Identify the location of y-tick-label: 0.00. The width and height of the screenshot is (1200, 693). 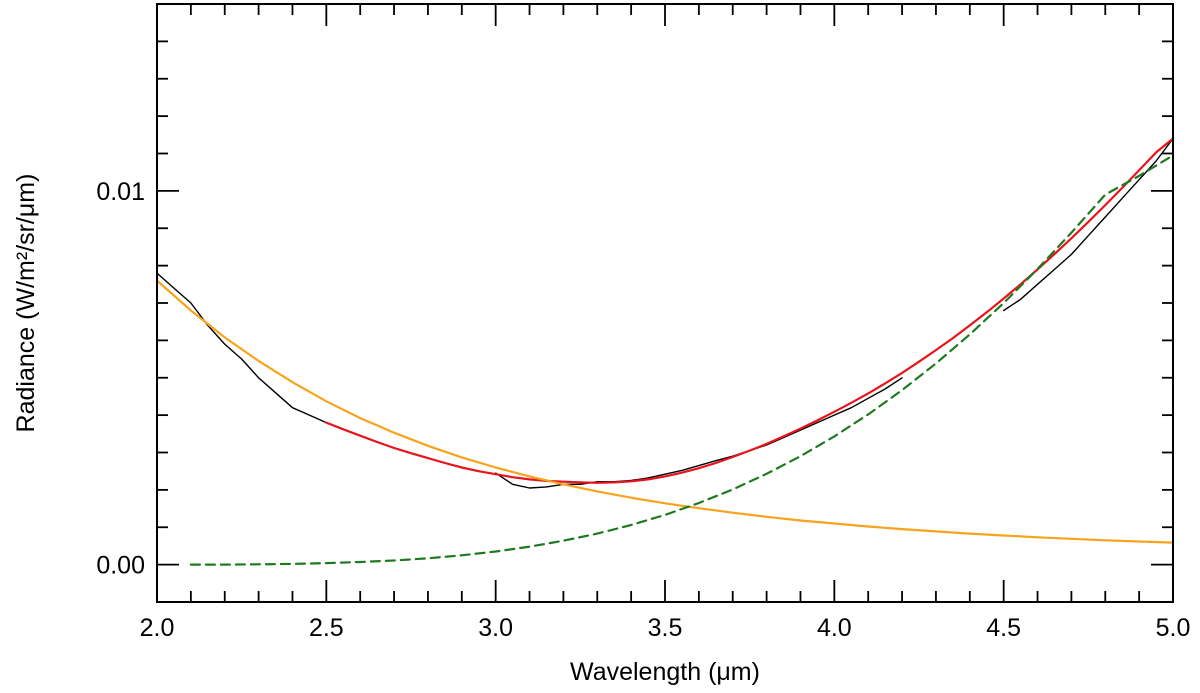
(120, 566).